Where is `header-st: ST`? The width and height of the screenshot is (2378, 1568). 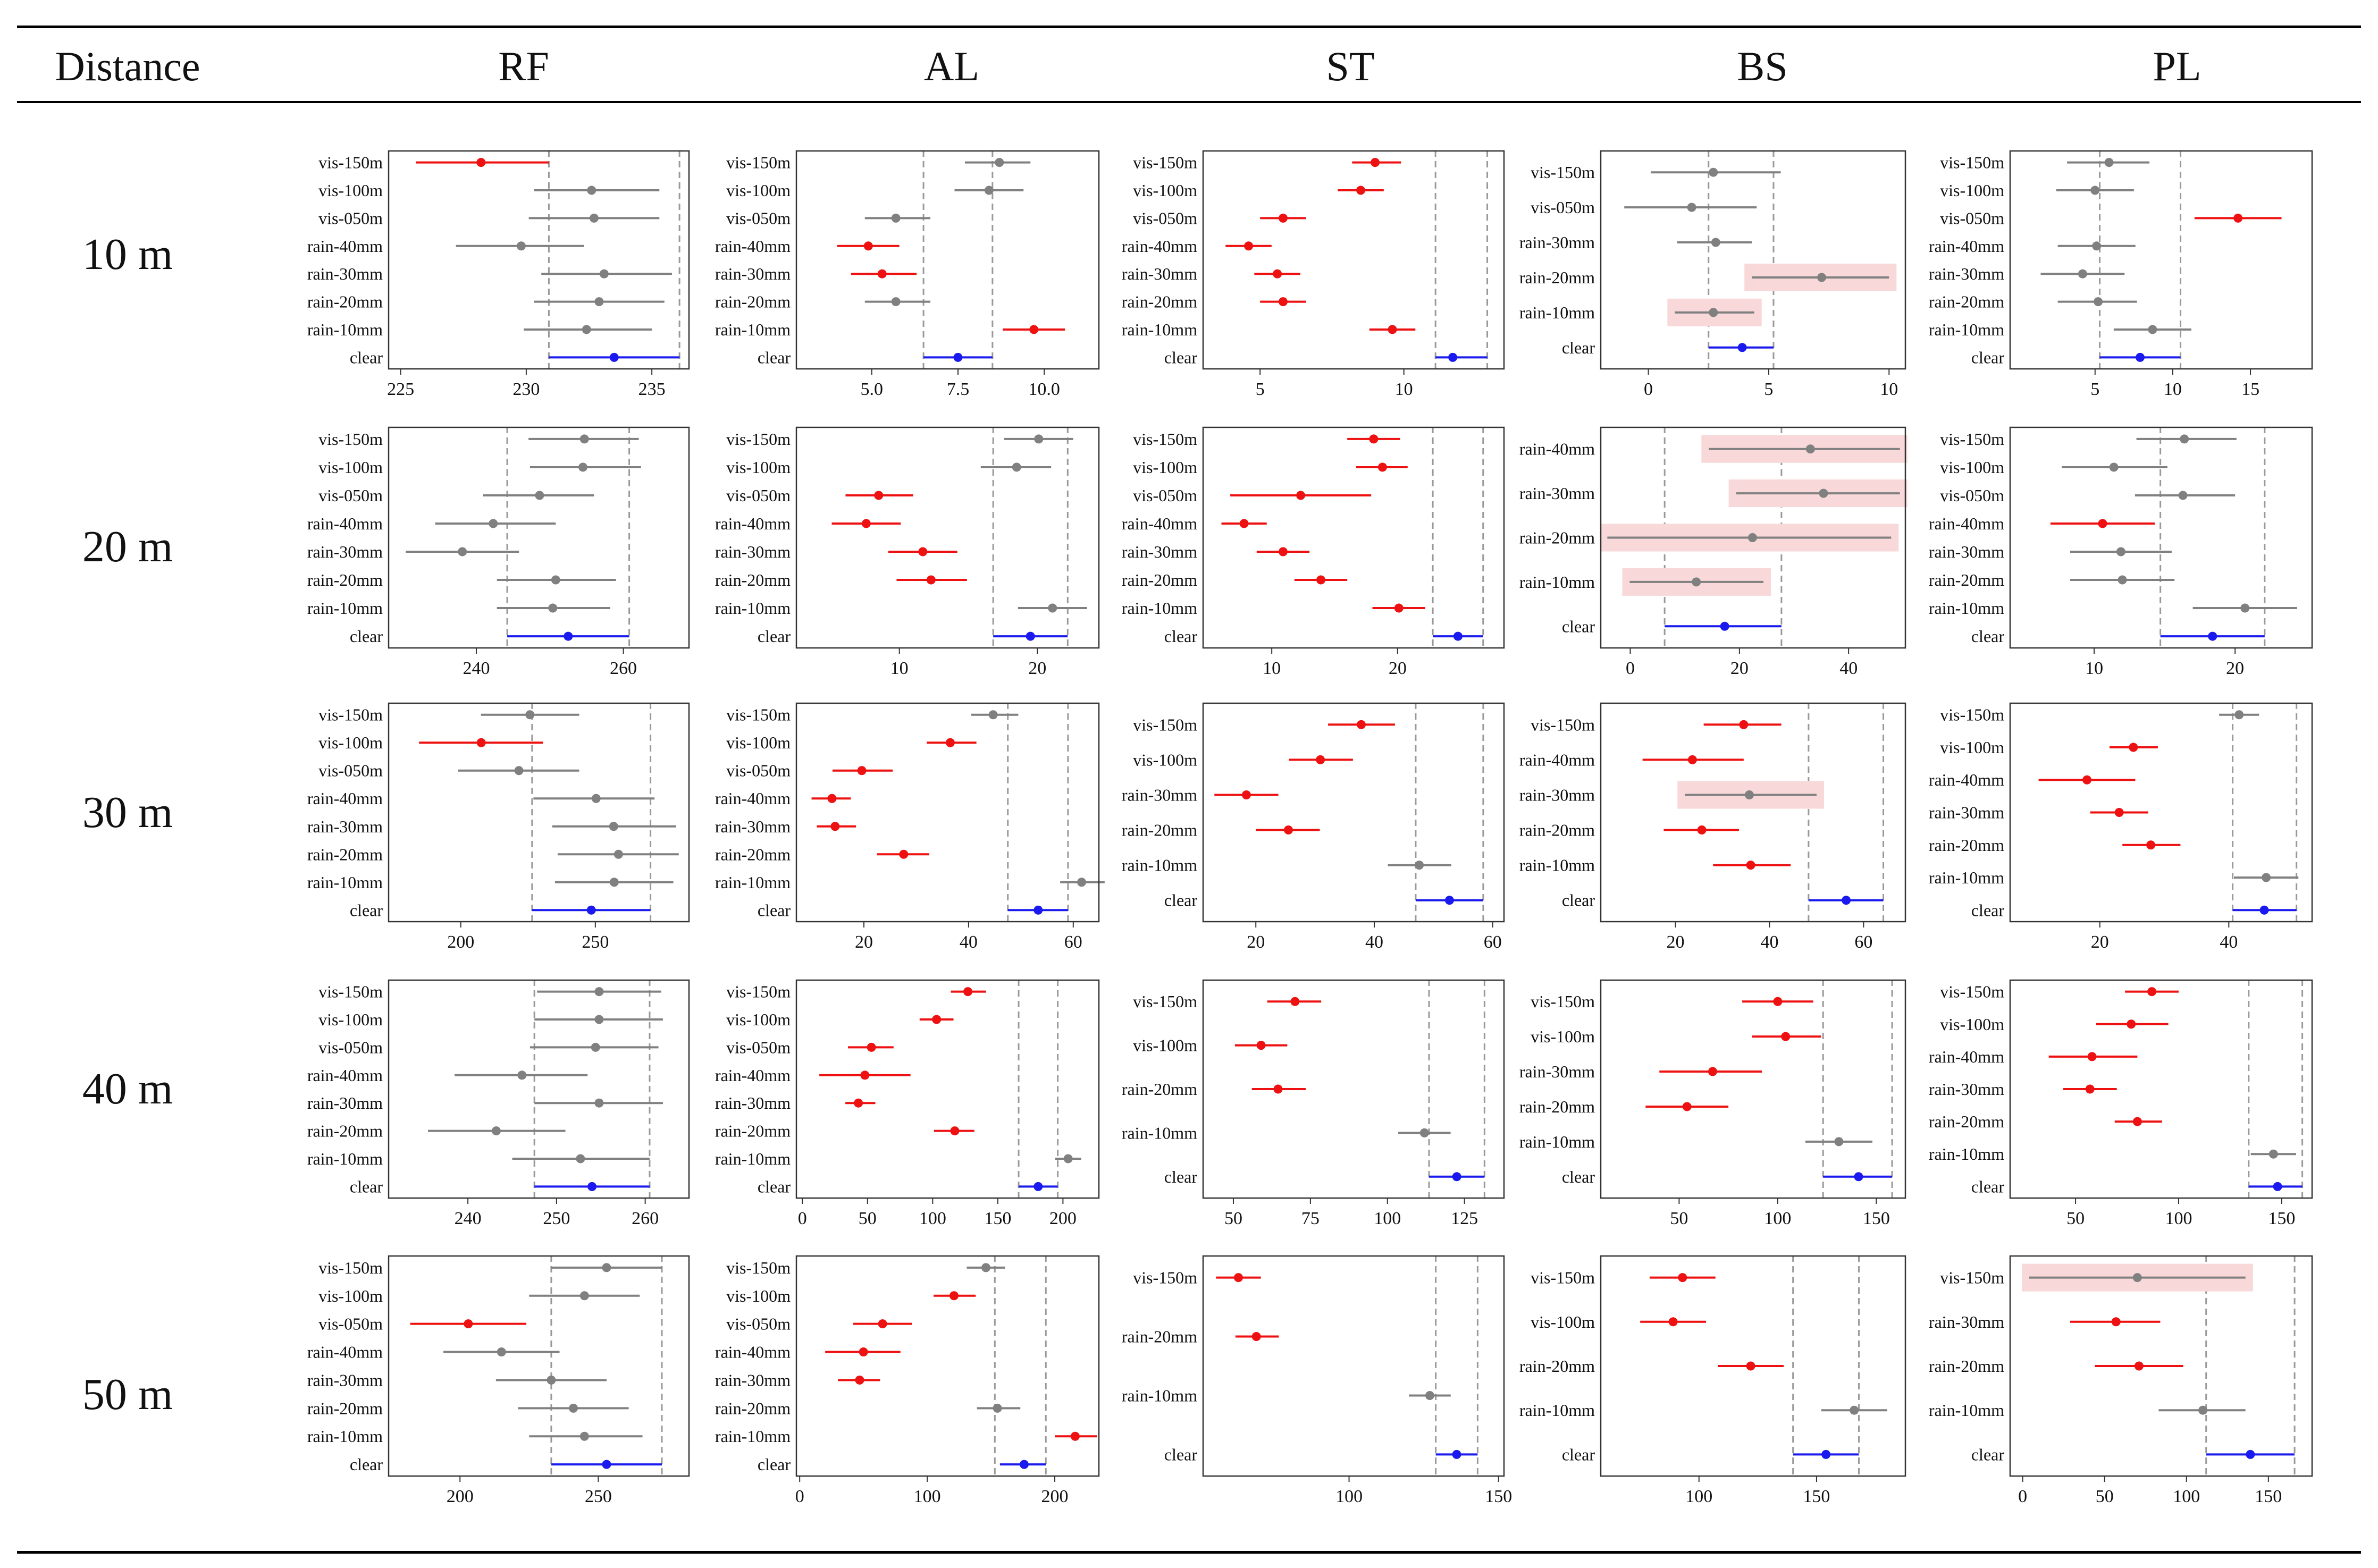
header-st: ST is located at coordinates (1350, 66).